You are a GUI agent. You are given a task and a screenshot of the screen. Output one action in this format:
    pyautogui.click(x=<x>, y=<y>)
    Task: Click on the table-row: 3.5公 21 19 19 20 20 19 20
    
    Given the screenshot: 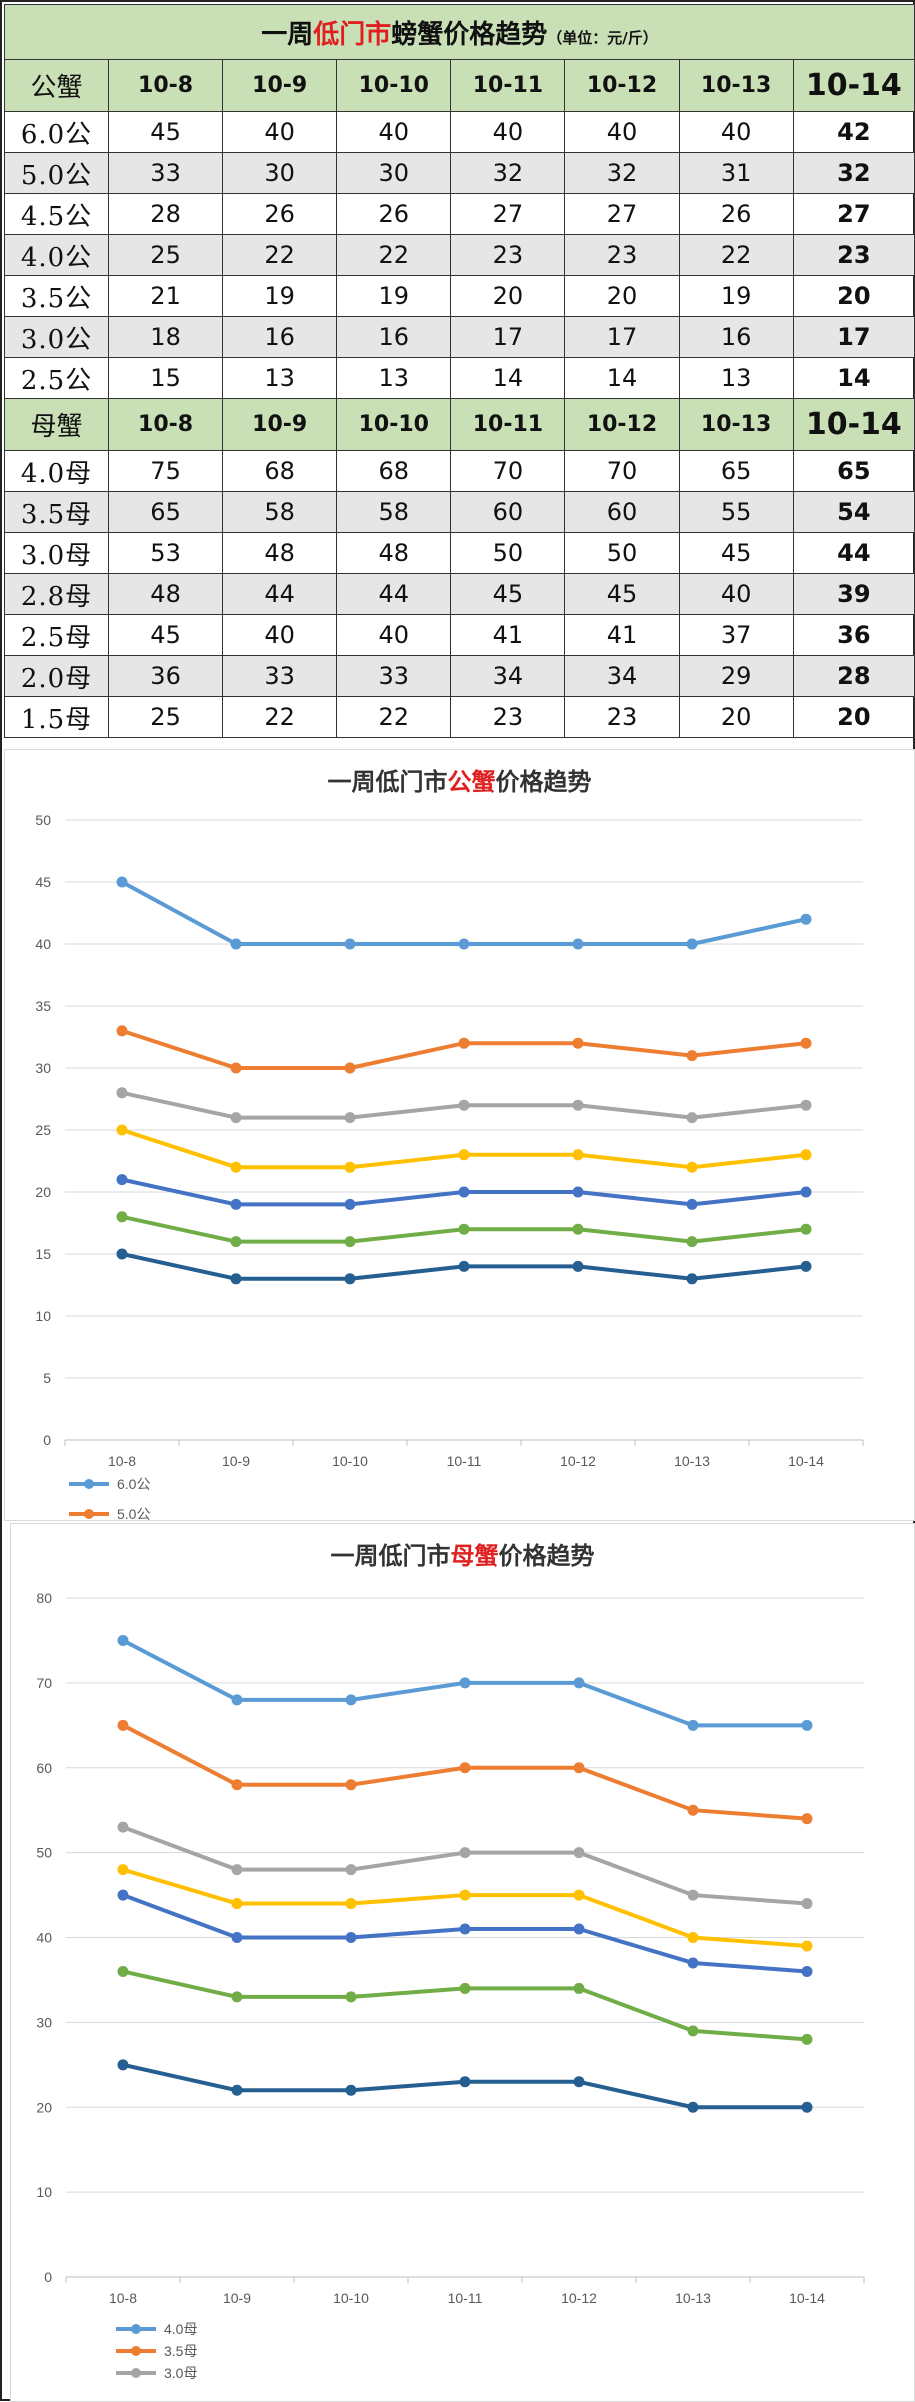 What is the action you would take?
    pyautogui.click(x=459, y=296)
    